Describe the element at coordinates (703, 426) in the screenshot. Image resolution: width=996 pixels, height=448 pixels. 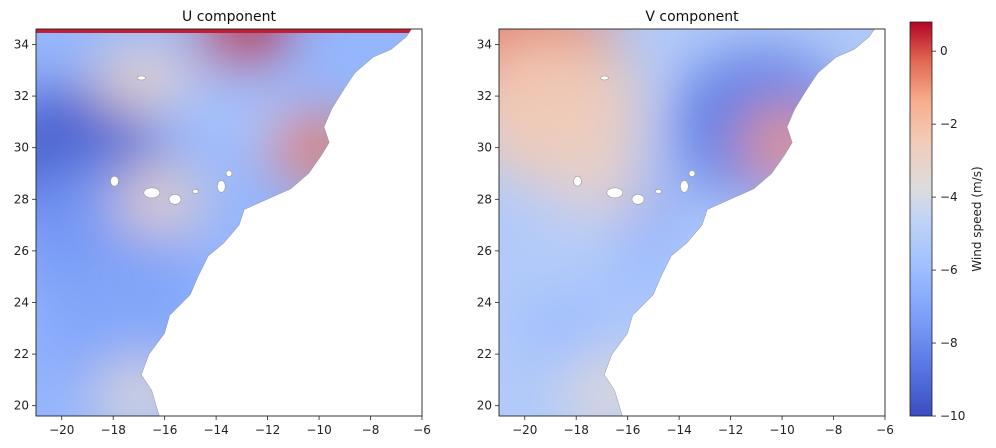
I see `v-x-axis: −20 −18 −16 −14 −12 −10 −8 −6` at that location.